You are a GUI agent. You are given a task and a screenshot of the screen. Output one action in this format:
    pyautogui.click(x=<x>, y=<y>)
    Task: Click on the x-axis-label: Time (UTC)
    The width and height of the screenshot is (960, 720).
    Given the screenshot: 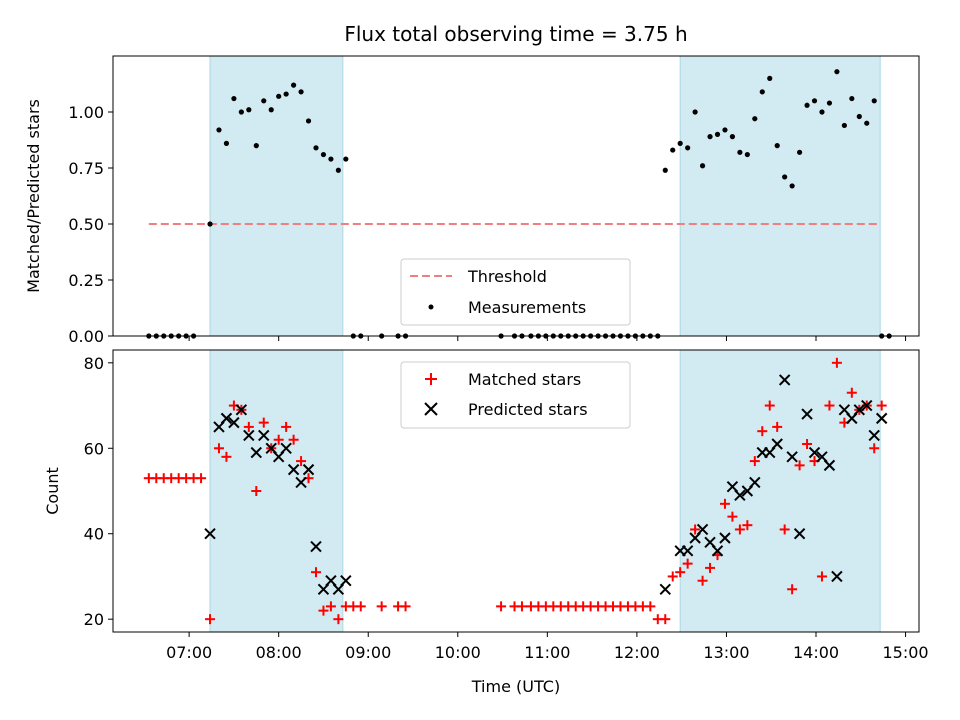 What is the action you would take?
    pyautogui.click(x=515, y=686)
    